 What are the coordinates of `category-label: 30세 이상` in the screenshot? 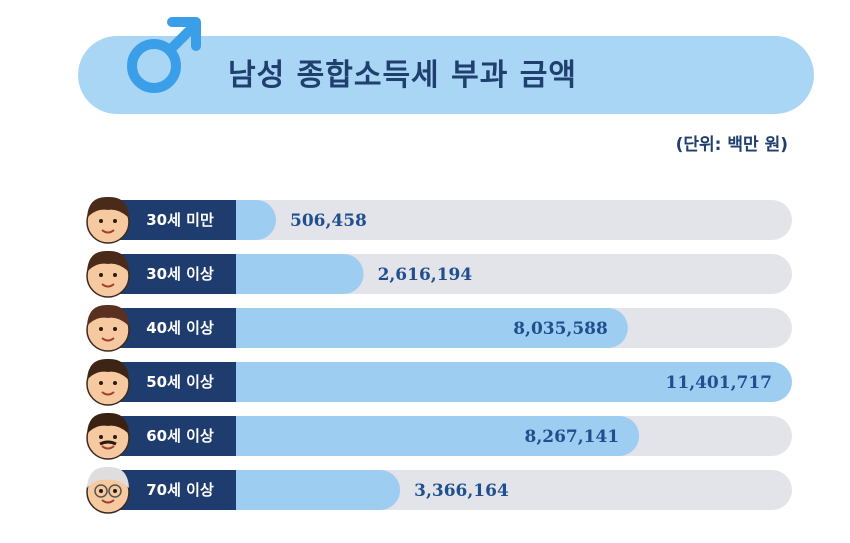 It's located at (180, 274).